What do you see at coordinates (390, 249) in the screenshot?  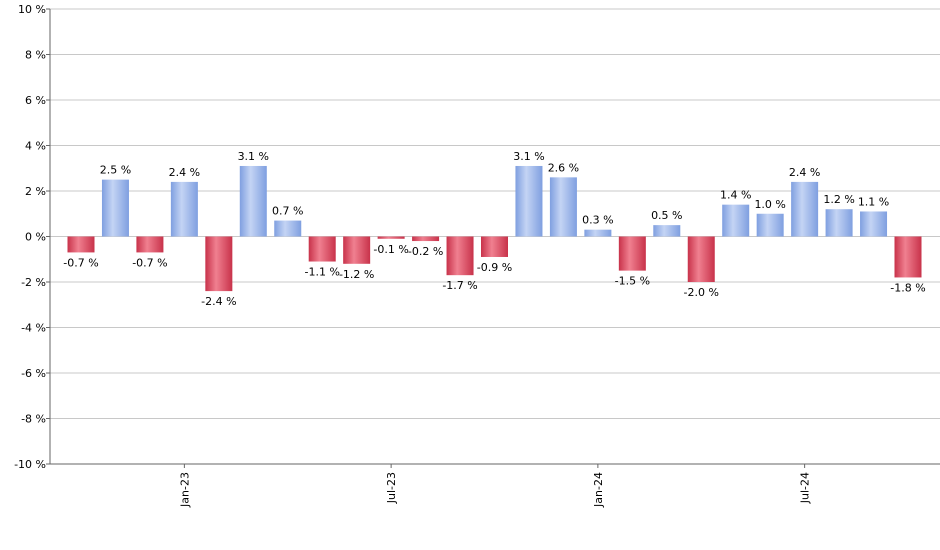 I see `value-label: -0.1 %` at bounding box center [390, 249].